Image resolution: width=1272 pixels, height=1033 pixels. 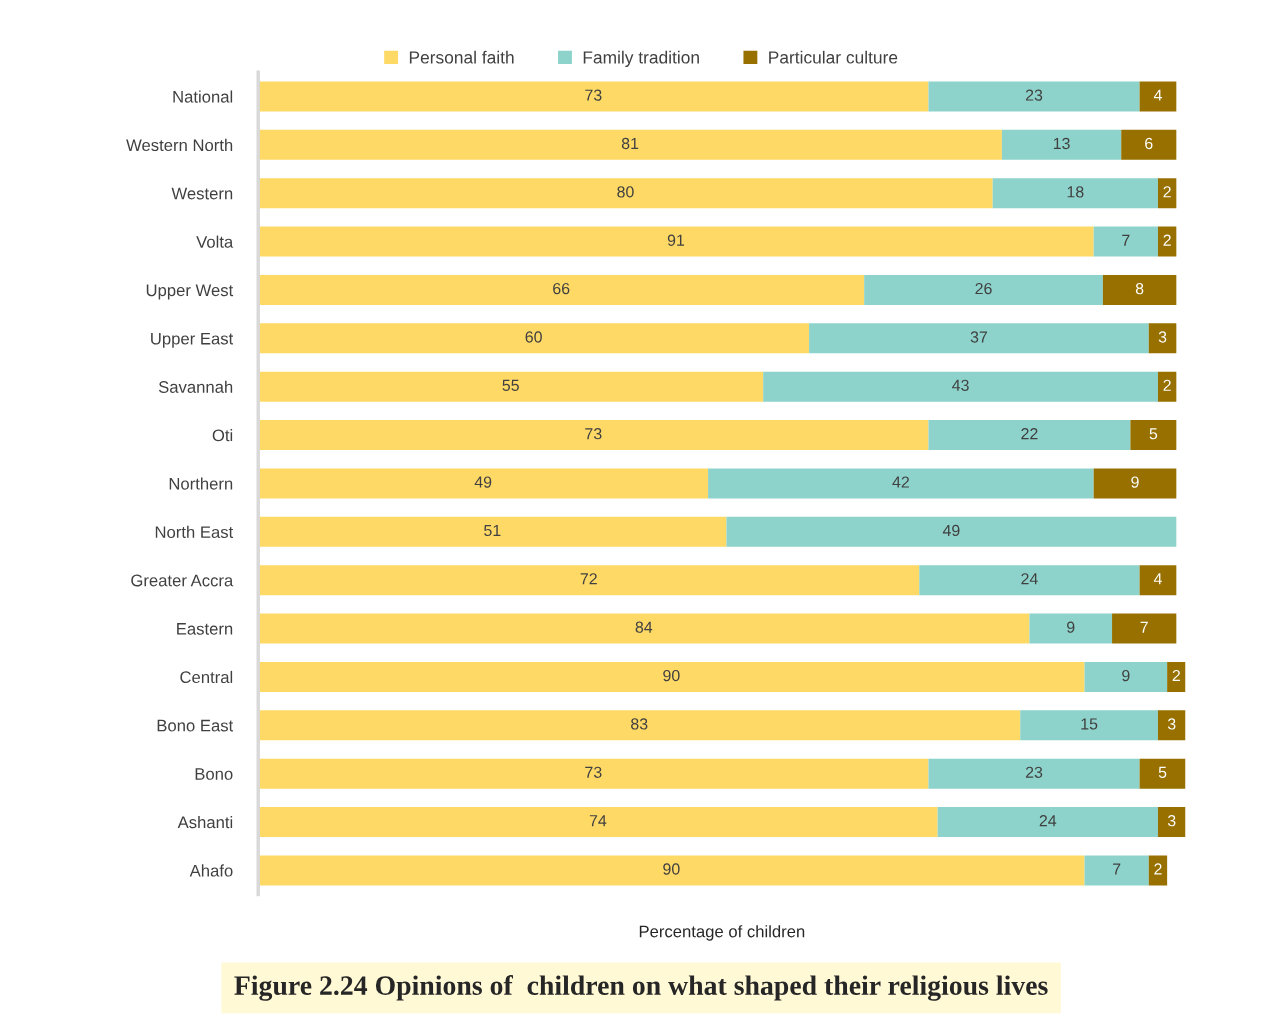 What do you see at coordinates (195, 386) in the screenshot?
I see `y-tick-label: Savannah` at bounding box center [195, 386].